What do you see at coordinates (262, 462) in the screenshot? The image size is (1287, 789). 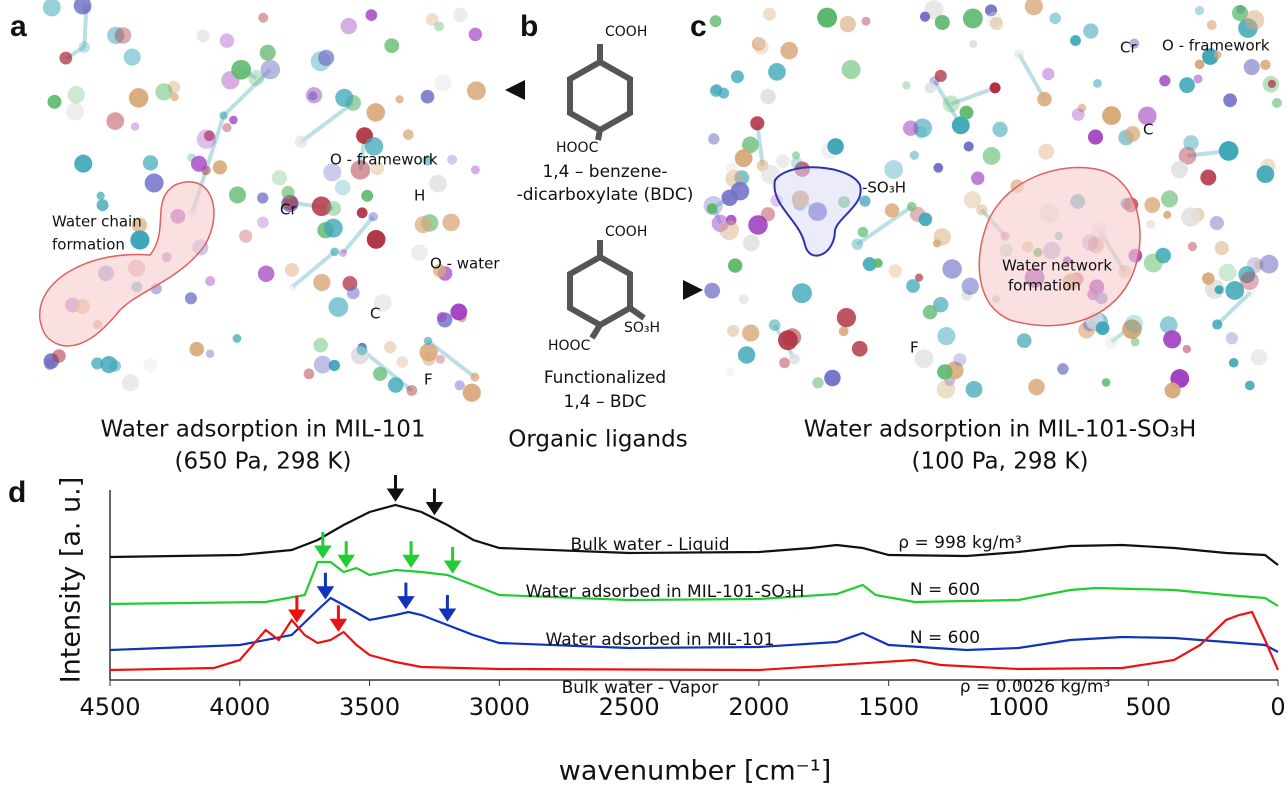 I see `caption: (650 Pa, 298 K)` at bounding box center [262, 462].